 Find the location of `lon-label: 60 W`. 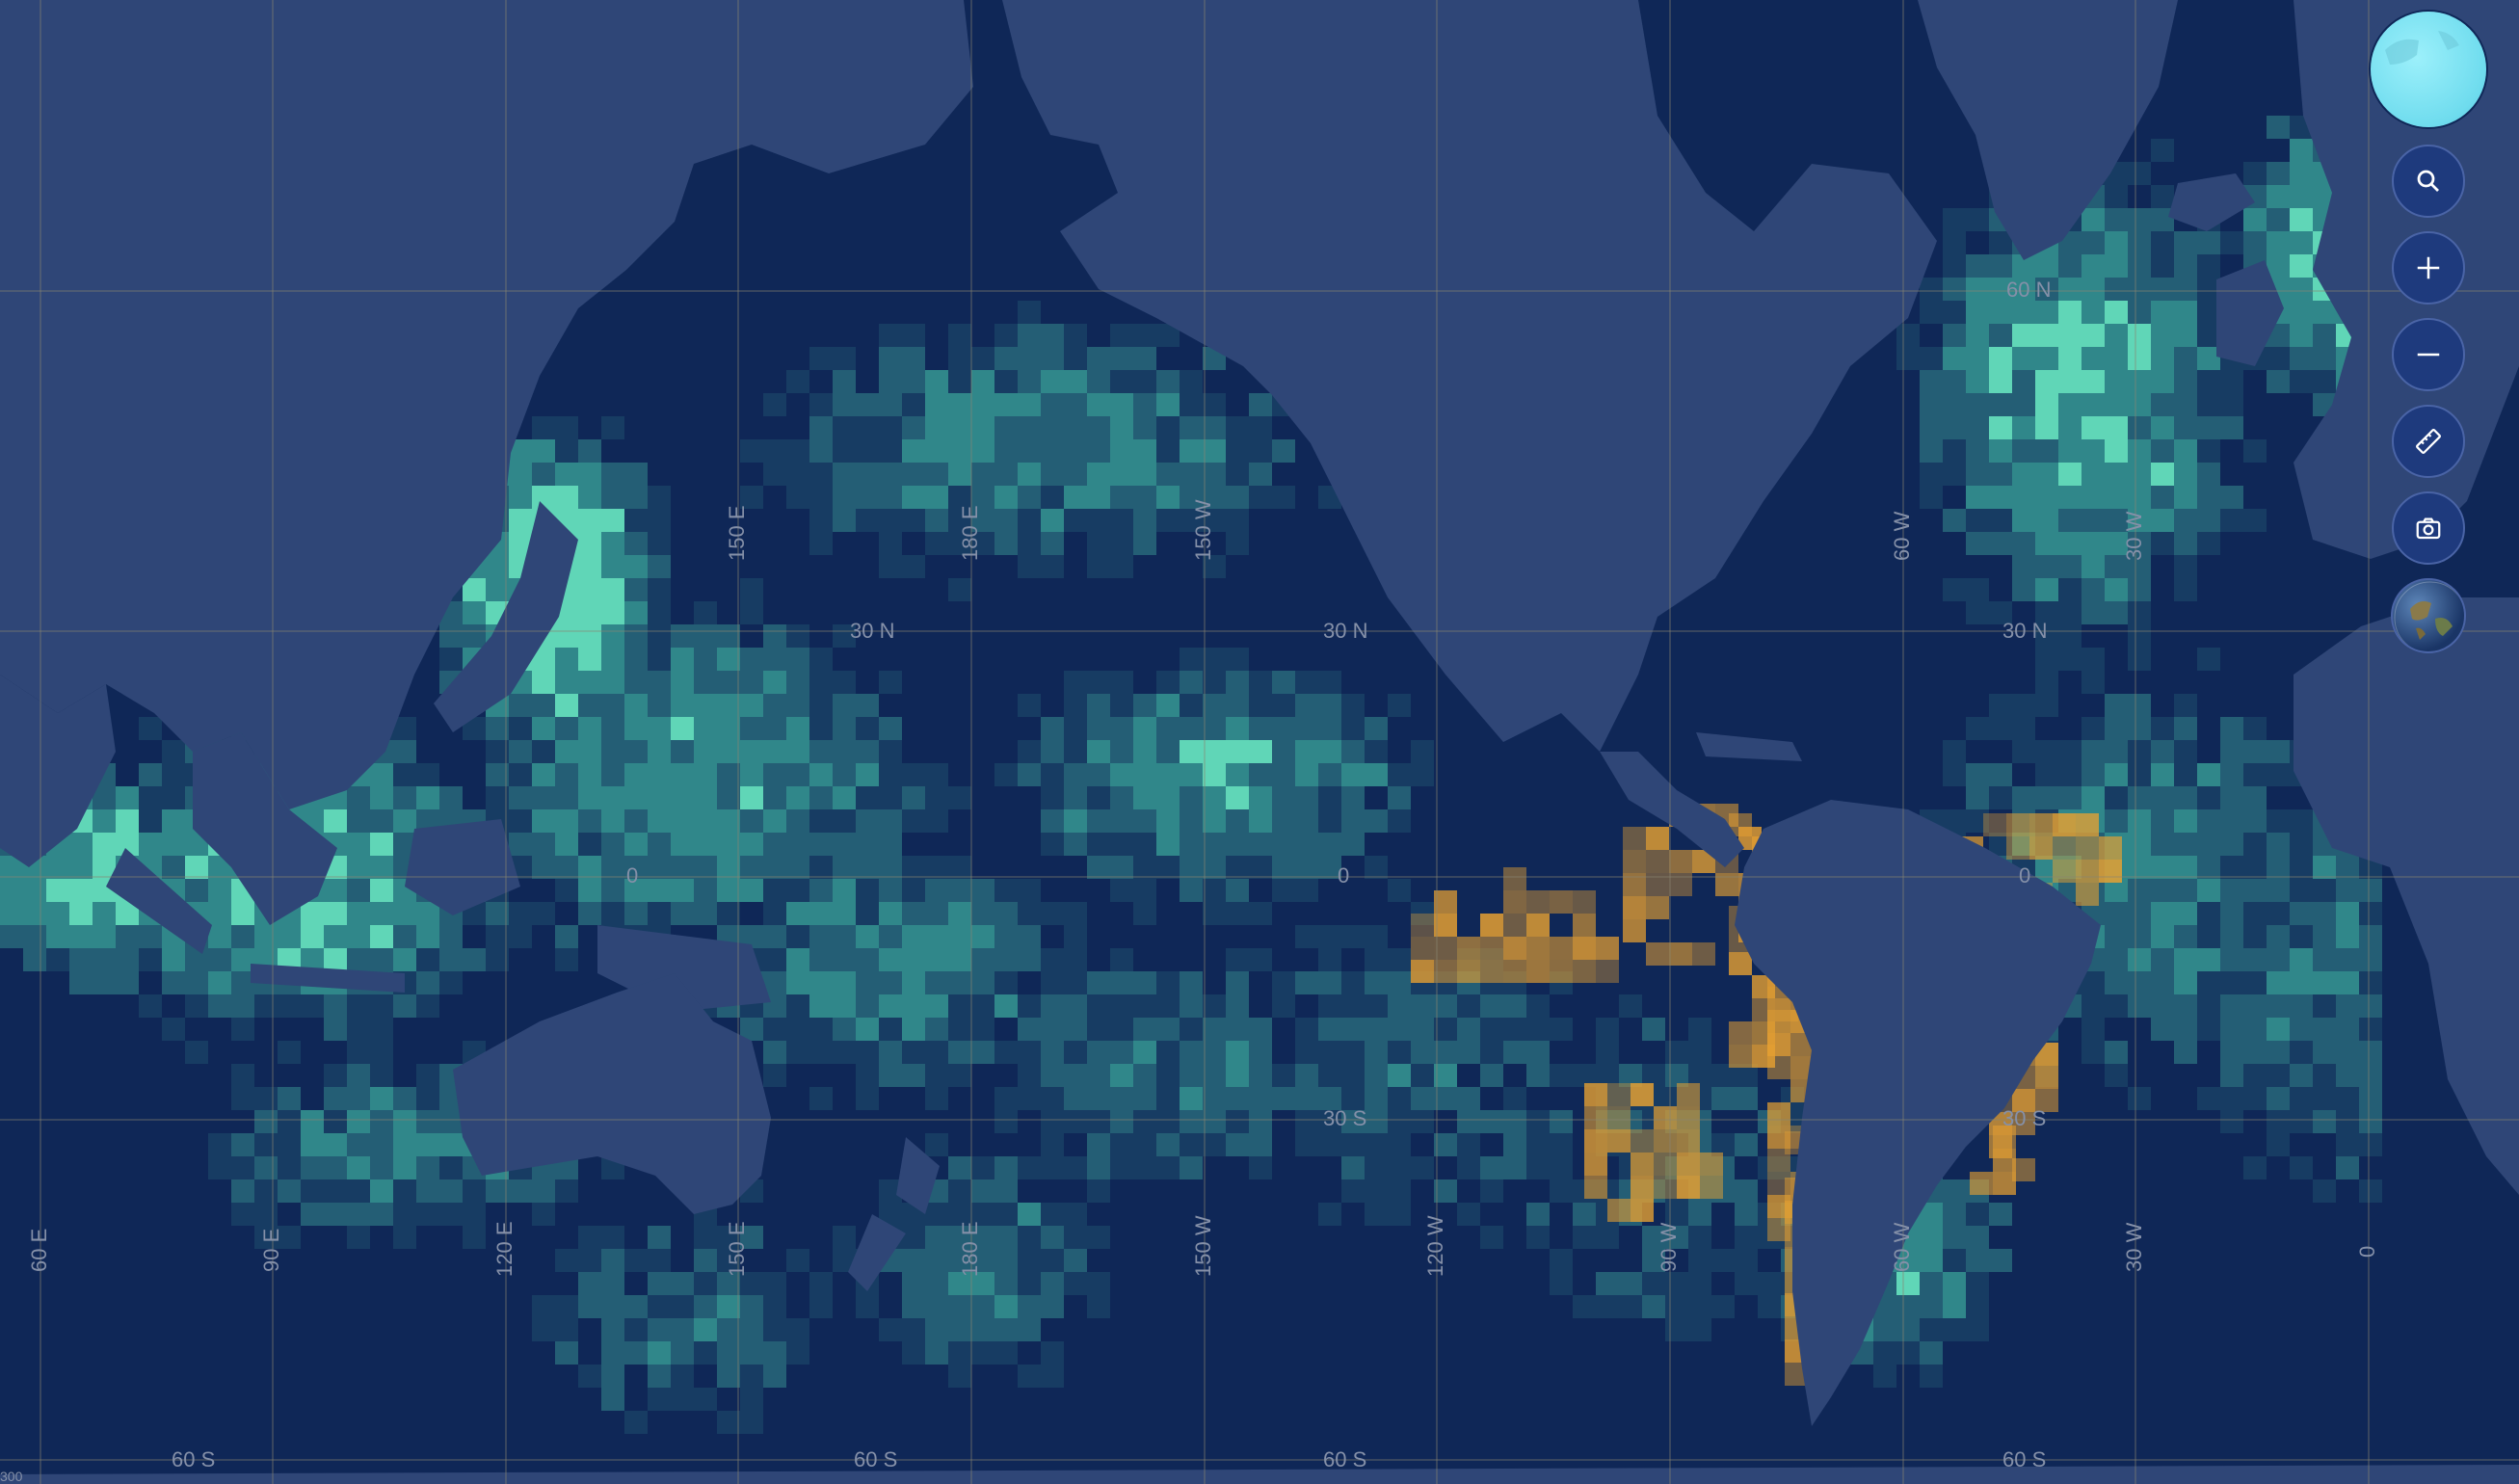

lon-label: 60 W is located at coordinates (1902, 1247).